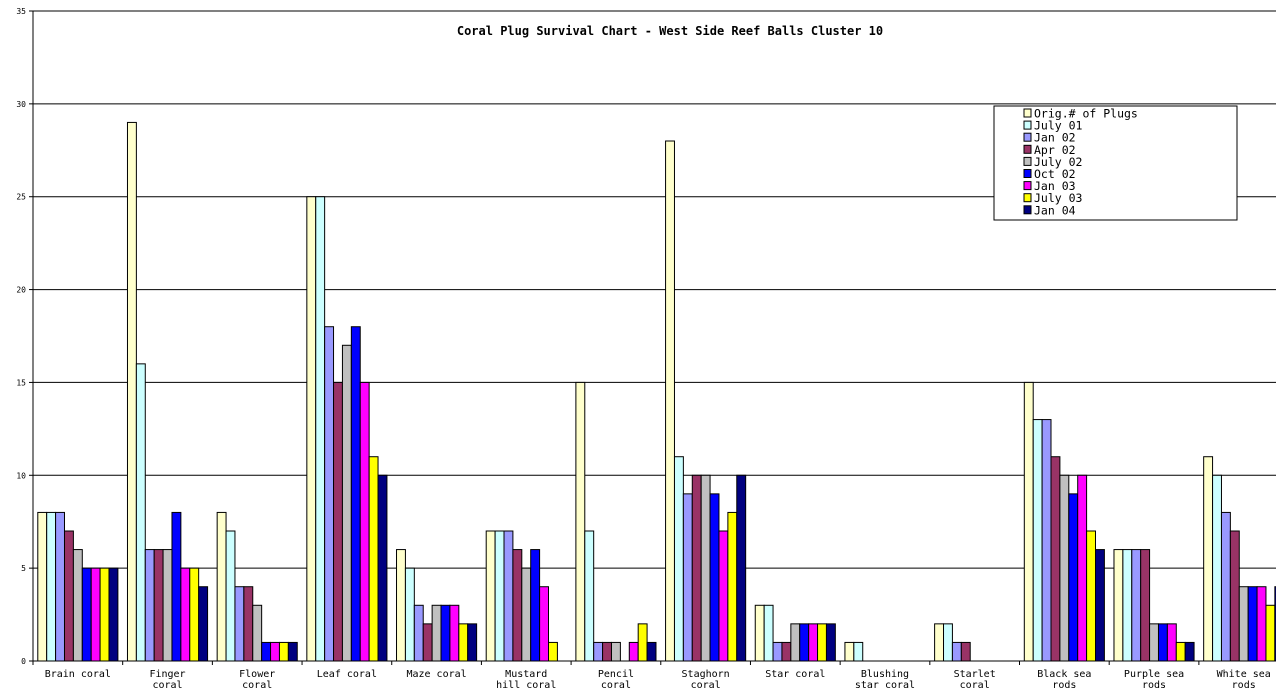 The image size is (1276, 698). Describe the element at coordinates (1154, 685) in the screenshot. I see `x-tick-label-line: rods` at that location.